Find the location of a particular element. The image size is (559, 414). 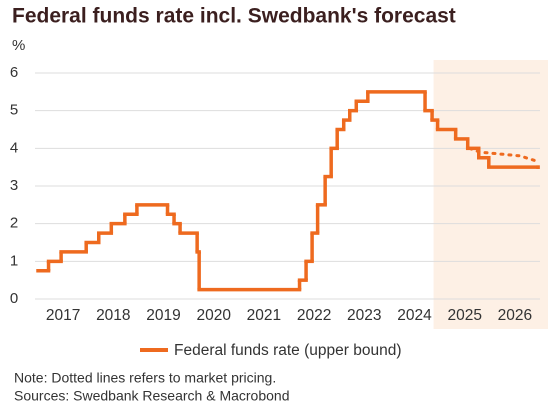

legend-label: Federal funds rate (upper bound) is located at coordinates (287, 350).